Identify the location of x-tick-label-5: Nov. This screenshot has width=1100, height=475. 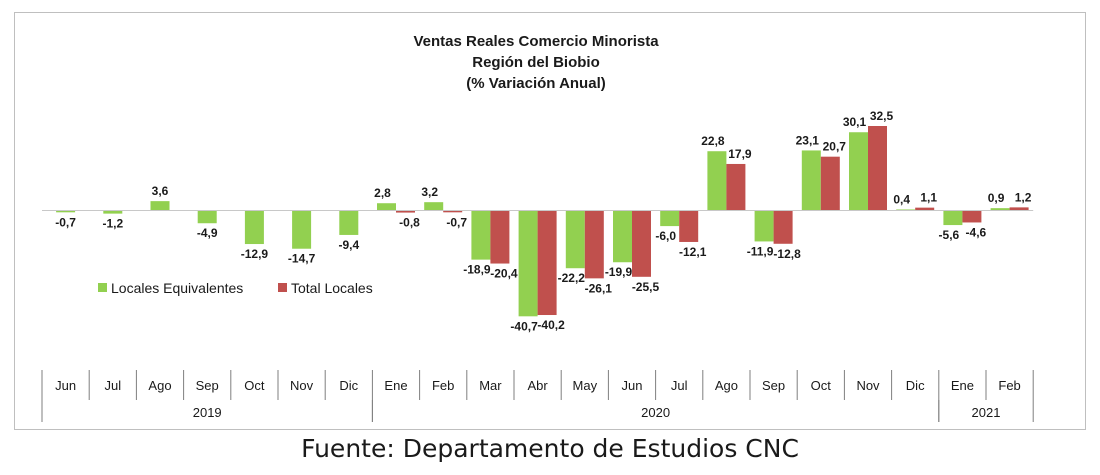
(302, 385).